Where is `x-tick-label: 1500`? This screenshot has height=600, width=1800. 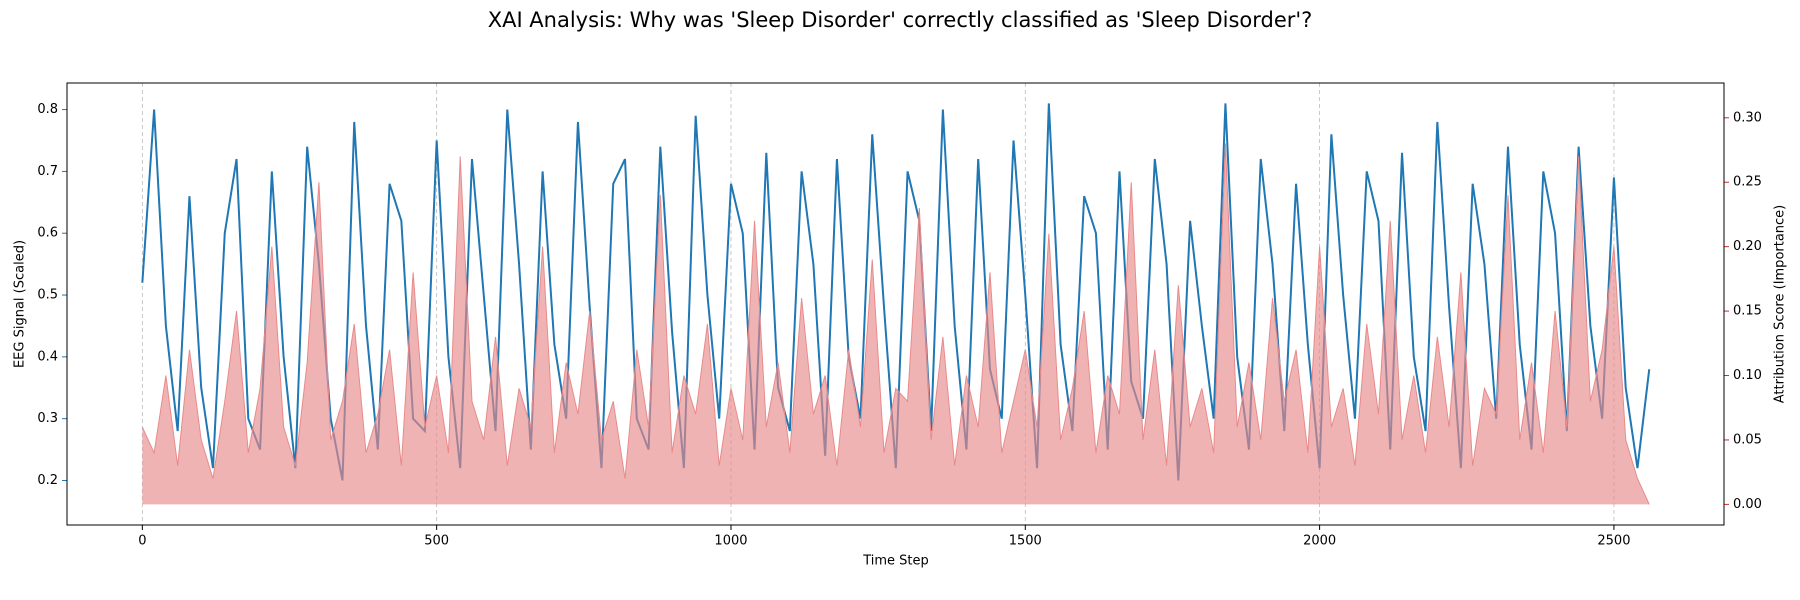 x-tick-label: 1500 is located at coordinates (1025, 541).